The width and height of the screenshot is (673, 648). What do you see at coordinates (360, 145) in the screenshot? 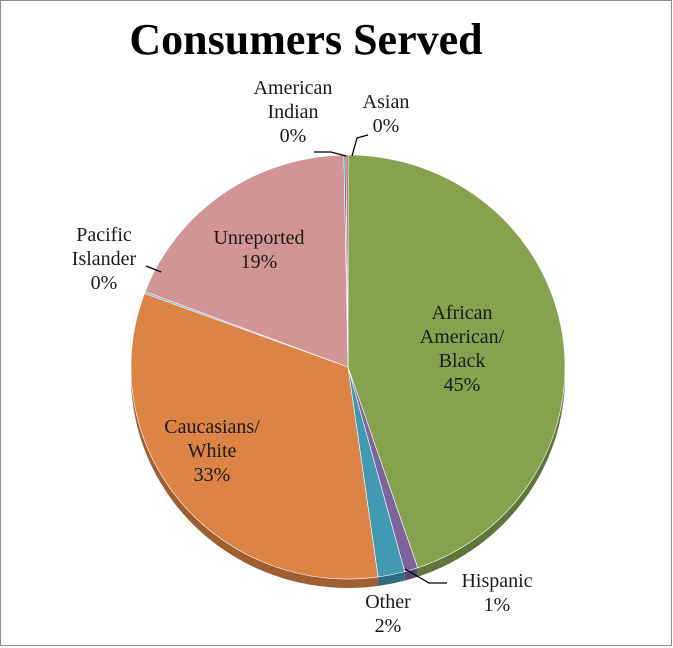
I see `leader-line-asian` at bounding box center [360, 145].